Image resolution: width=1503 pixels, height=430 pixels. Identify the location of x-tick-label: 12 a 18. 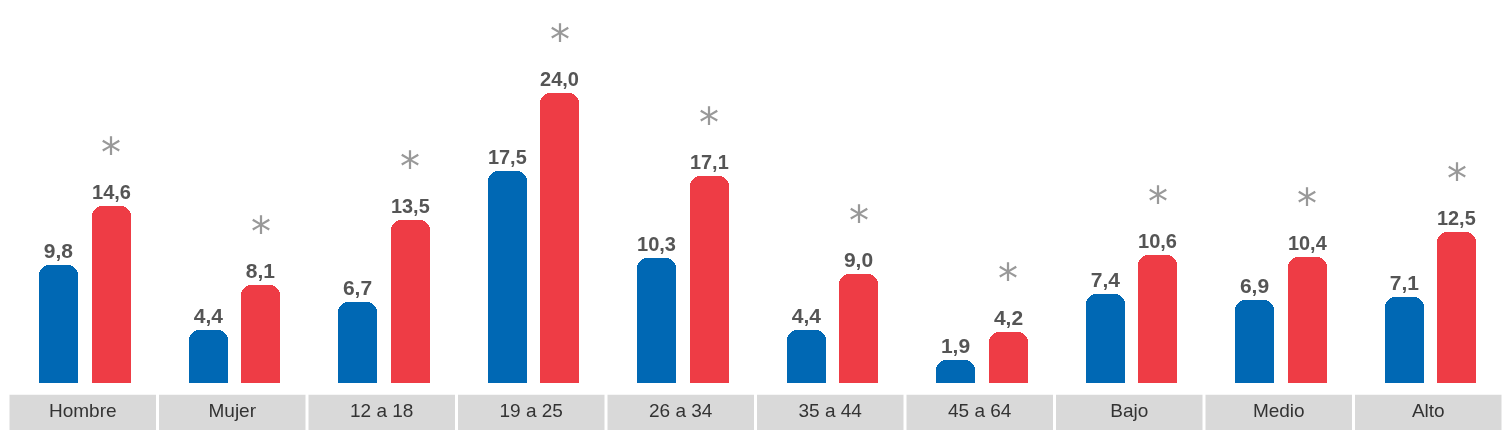
(382, 410).